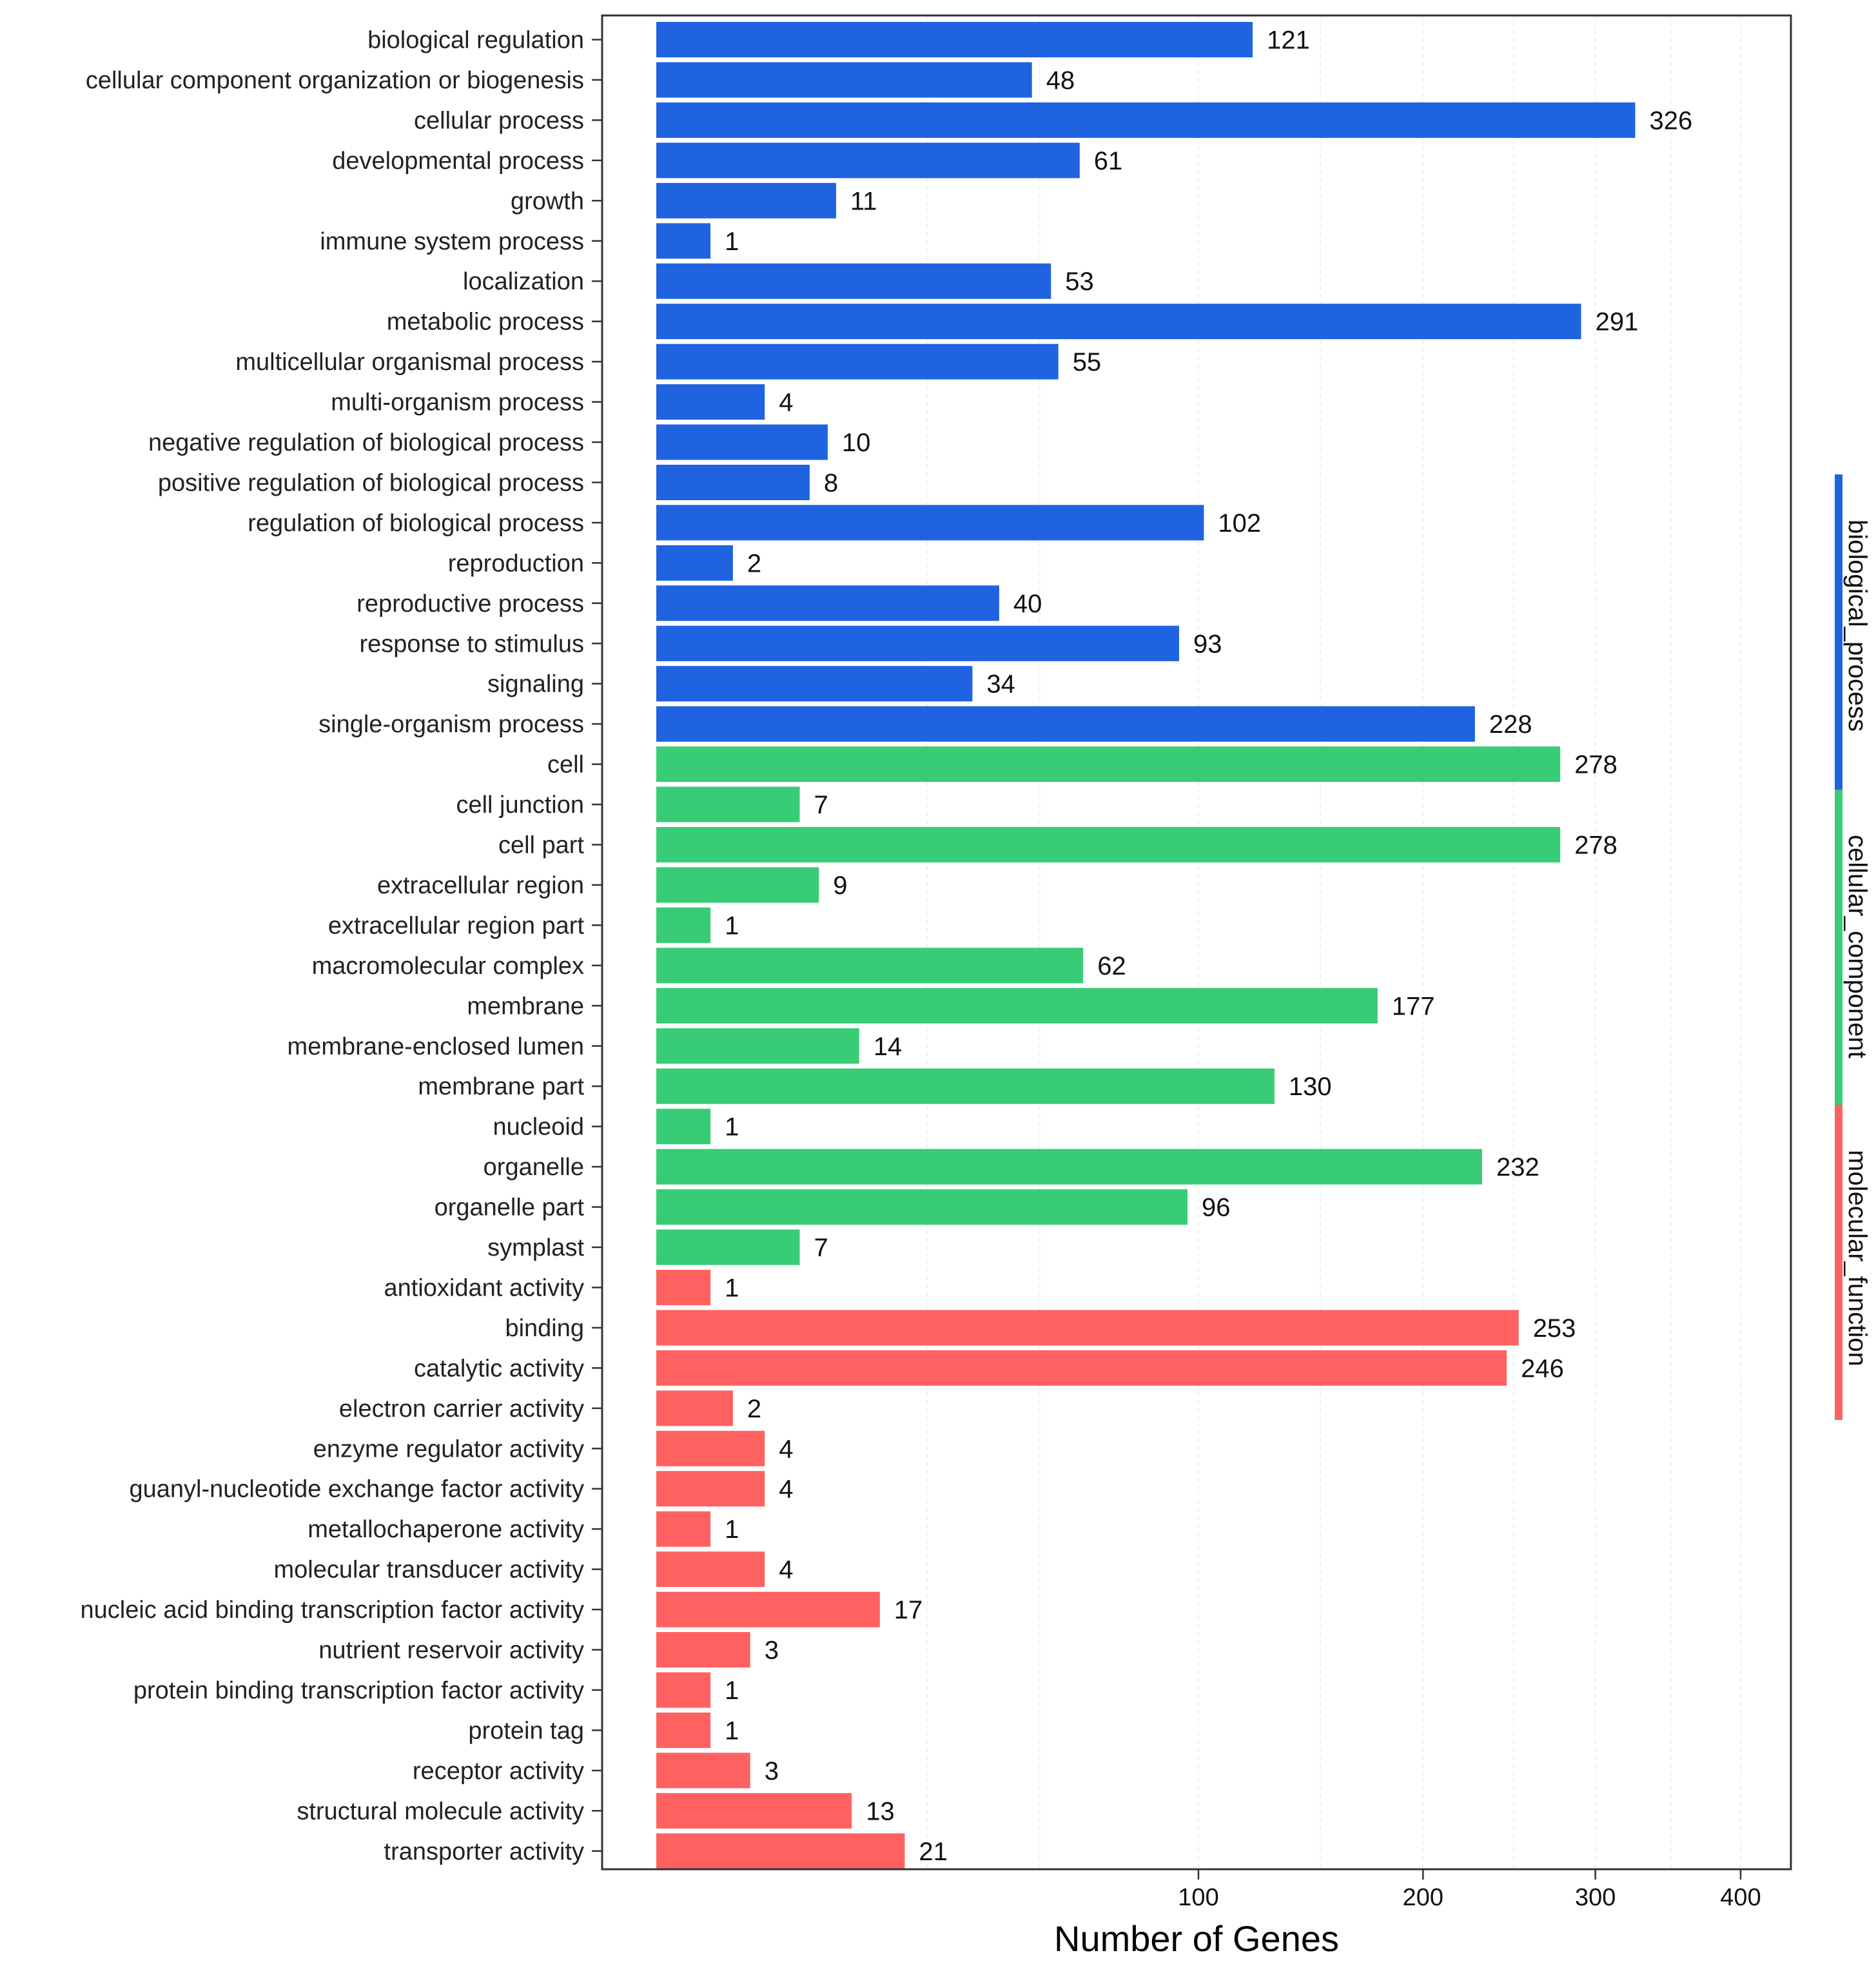 This screenshot has height=1964, width=1876. Describe the element at coordinates (498, 1771) in the screenshot. I see `category-label: receptor activity` at that location.